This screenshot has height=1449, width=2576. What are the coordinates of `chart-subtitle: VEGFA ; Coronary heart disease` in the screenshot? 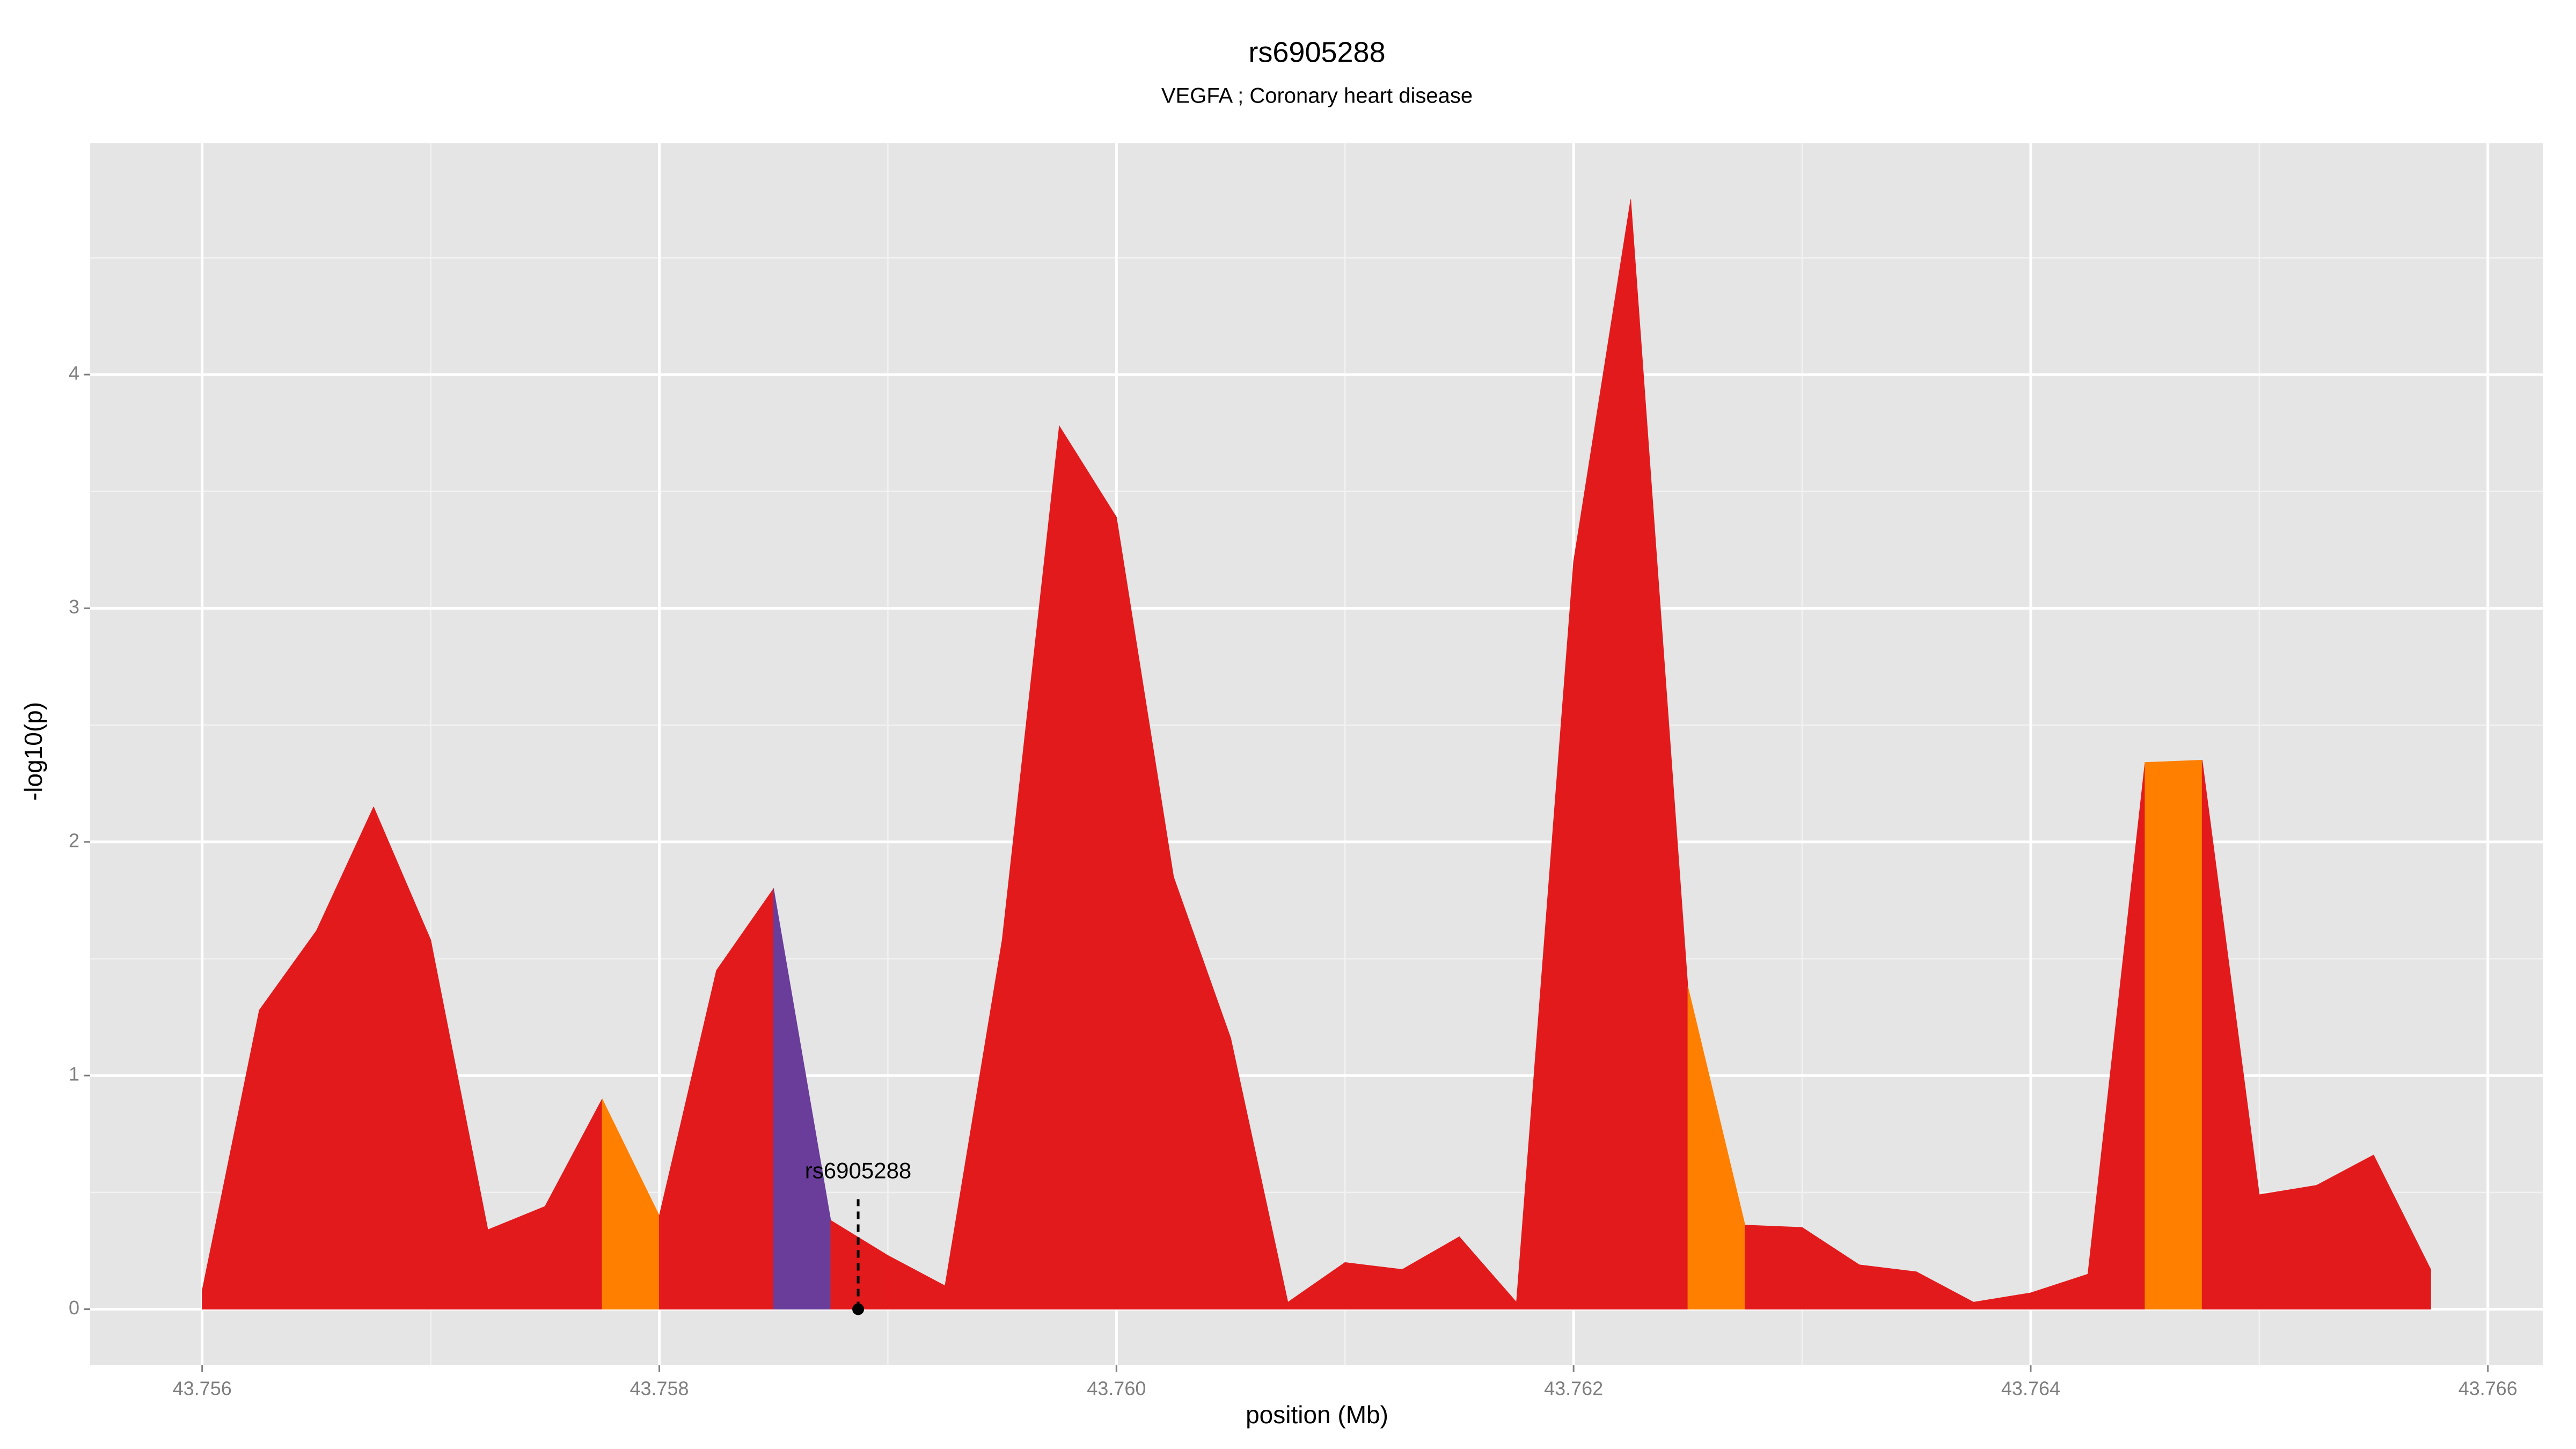 It's located at (1317, 96).